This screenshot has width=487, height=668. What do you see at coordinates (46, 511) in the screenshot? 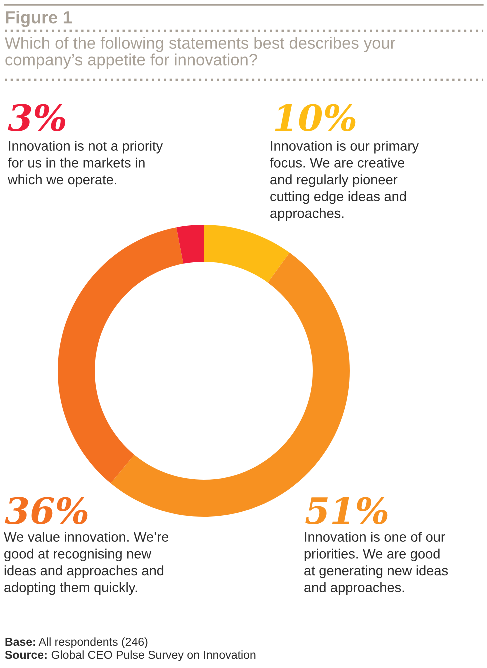
I see `data-label: 36%` at bounding box center [46, 511].